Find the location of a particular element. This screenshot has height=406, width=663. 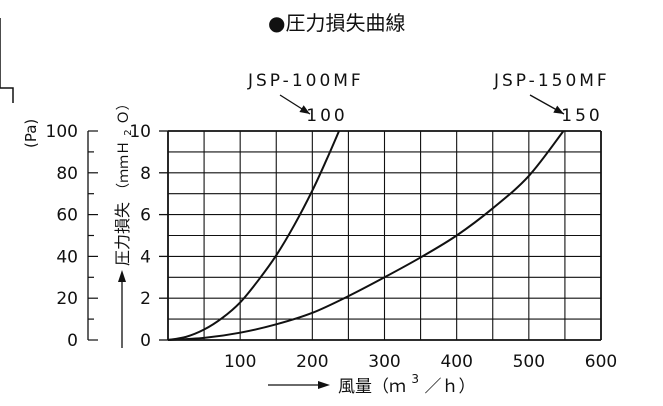

y-axis-subscript: 2 is located at coordinates (128, 132).